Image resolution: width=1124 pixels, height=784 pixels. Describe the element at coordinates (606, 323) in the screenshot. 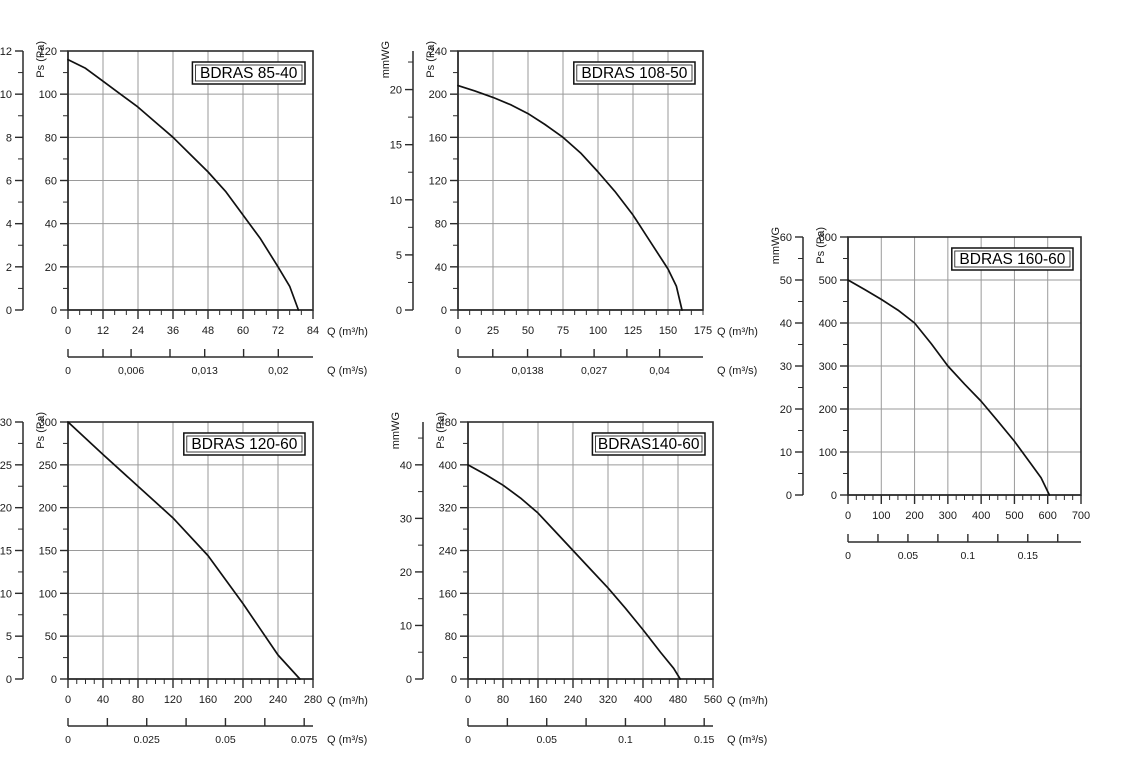

I see `flow-axis-h: 0 25 50 75 100 125 150 175 Q (m³/h)` at that location.